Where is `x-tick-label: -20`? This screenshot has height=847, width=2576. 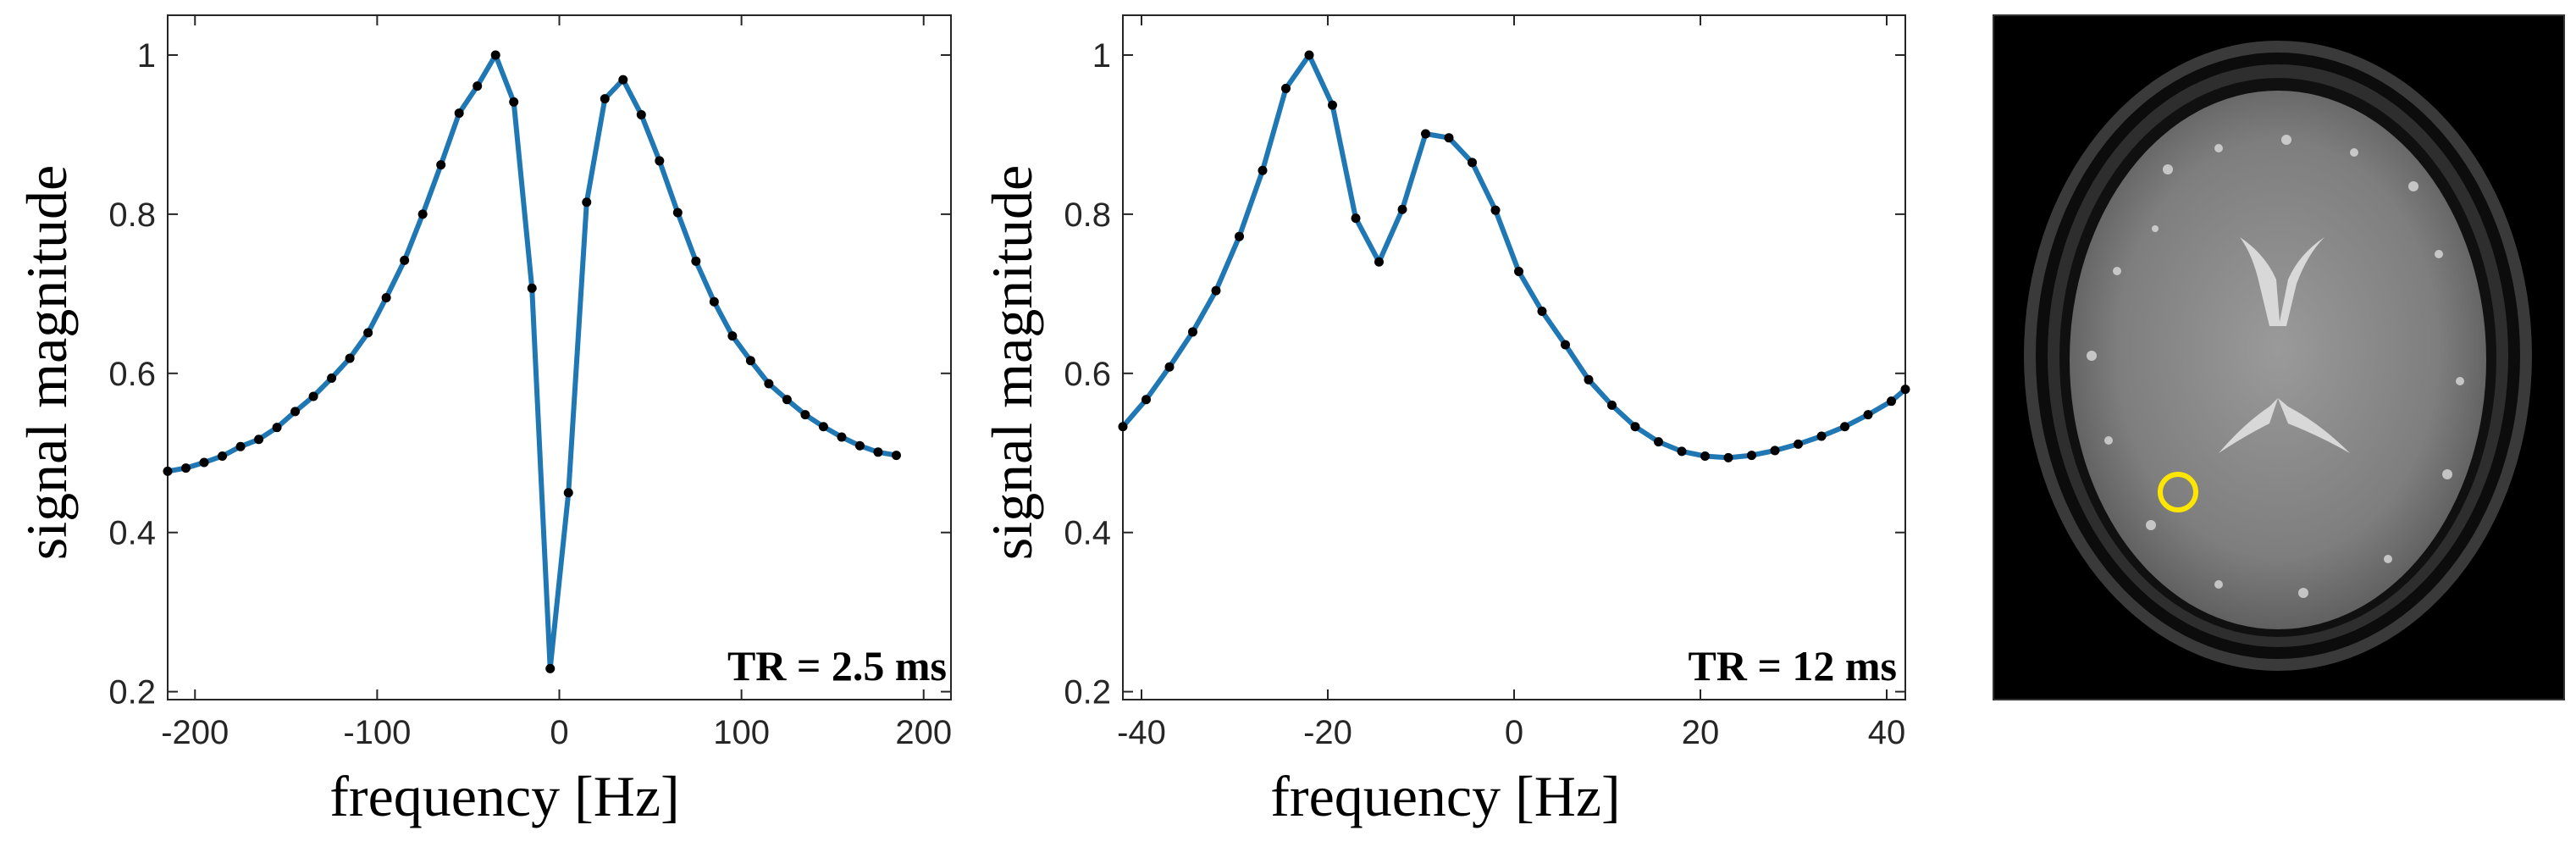
x-tick-label: -20 is located at coordinates (1328, 732).